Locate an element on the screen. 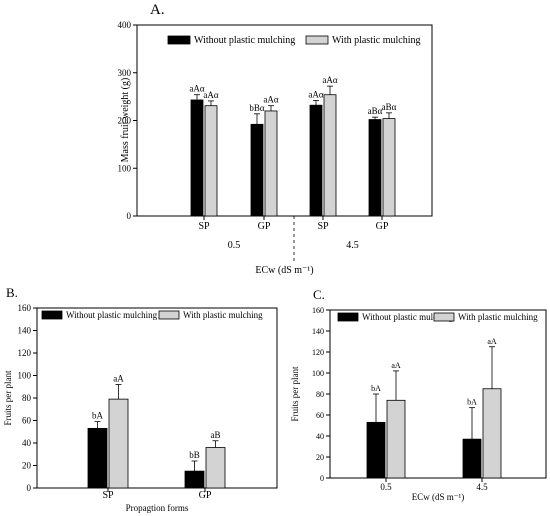 The width and height of the screenshot is (550, 516). panel-label: B. is located at coordinates (12, 292).